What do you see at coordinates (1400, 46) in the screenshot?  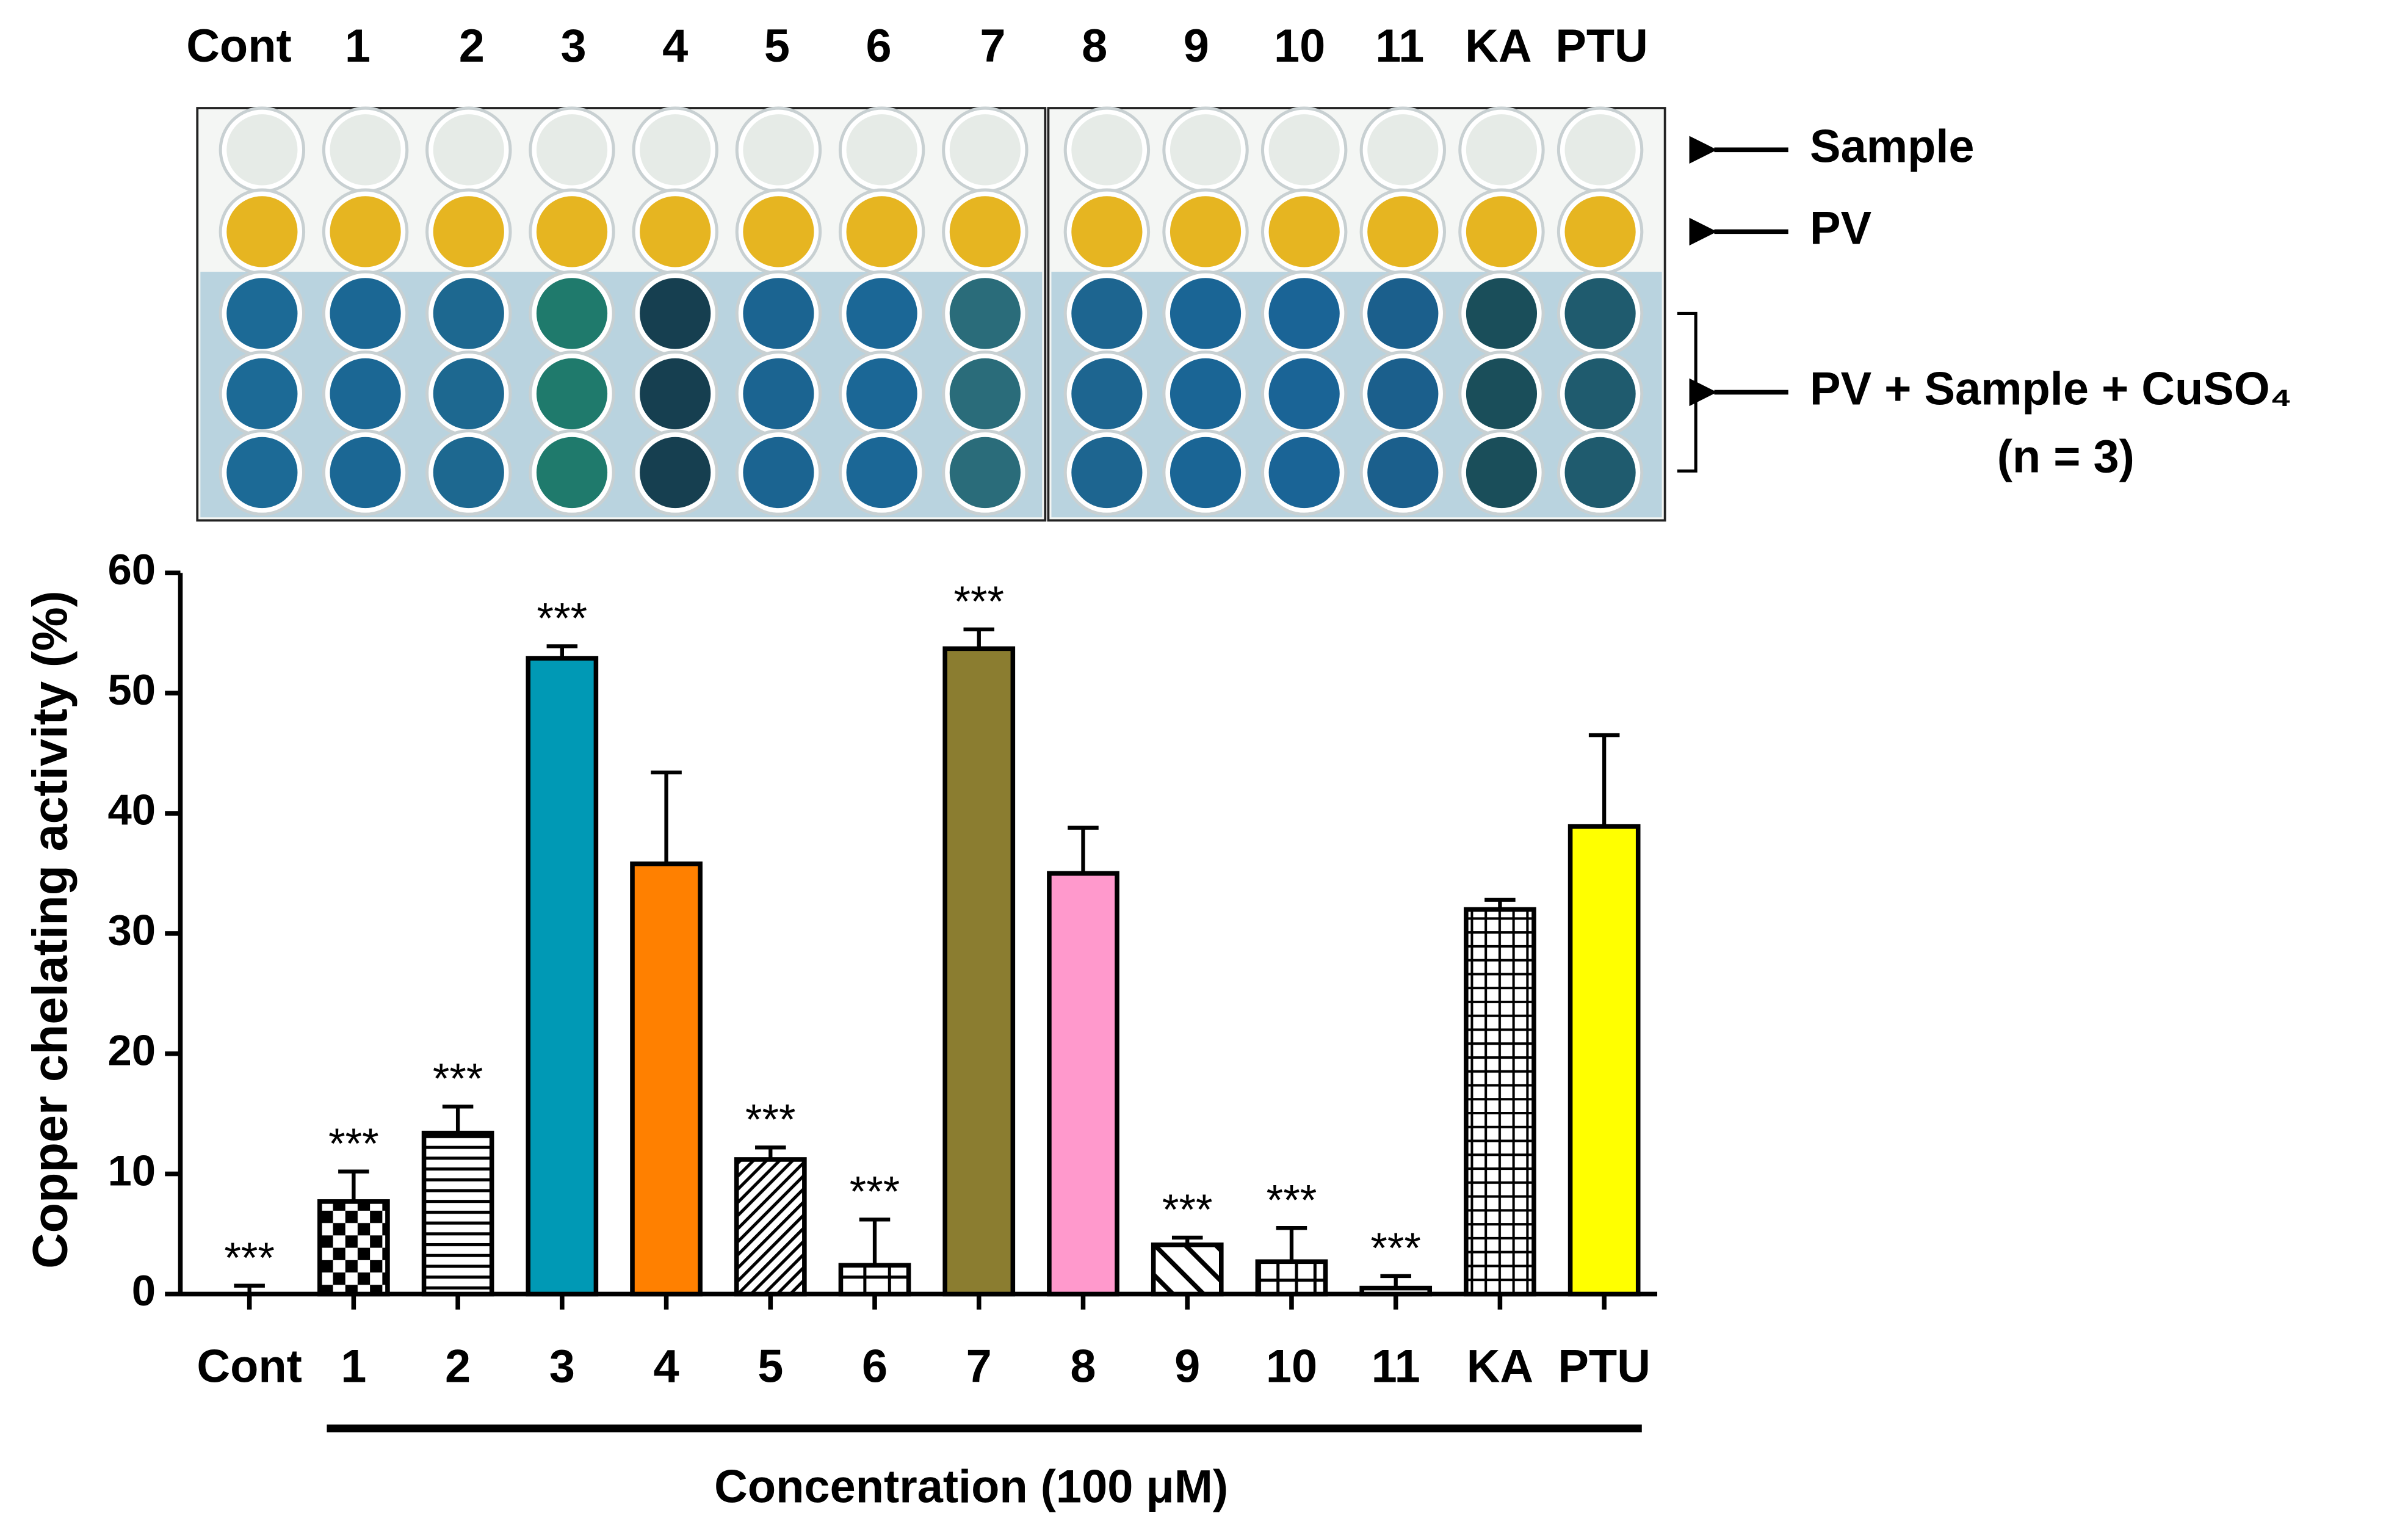 I see `column-label: 11` at bounding box center [1400, 46].